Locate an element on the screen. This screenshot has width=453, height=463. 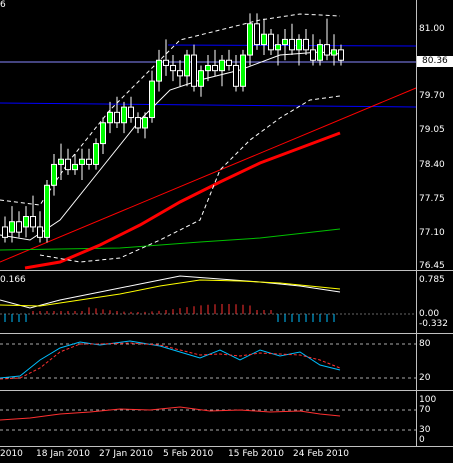
price-tick: 79.70 is located at coordinates (432, 96).